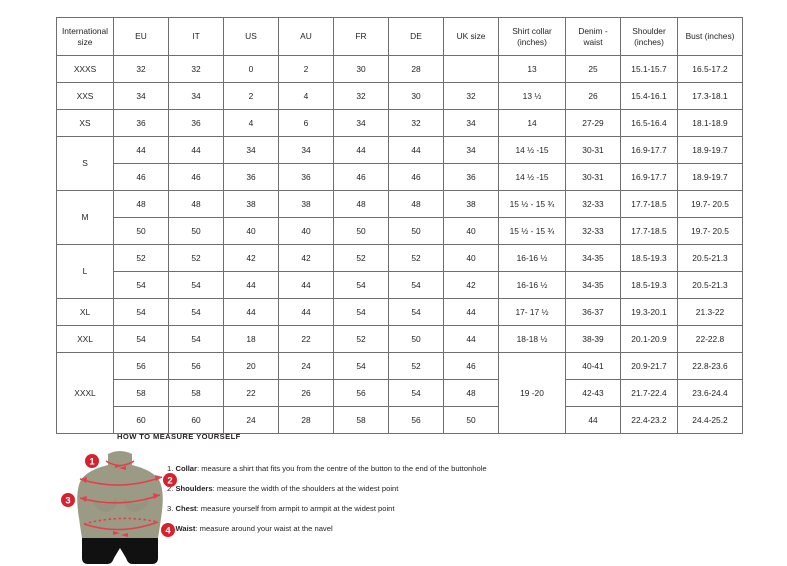 The image size is (787, 566). I want to click on cell-shoulder: 19.3-20.1, so click(649, 312).